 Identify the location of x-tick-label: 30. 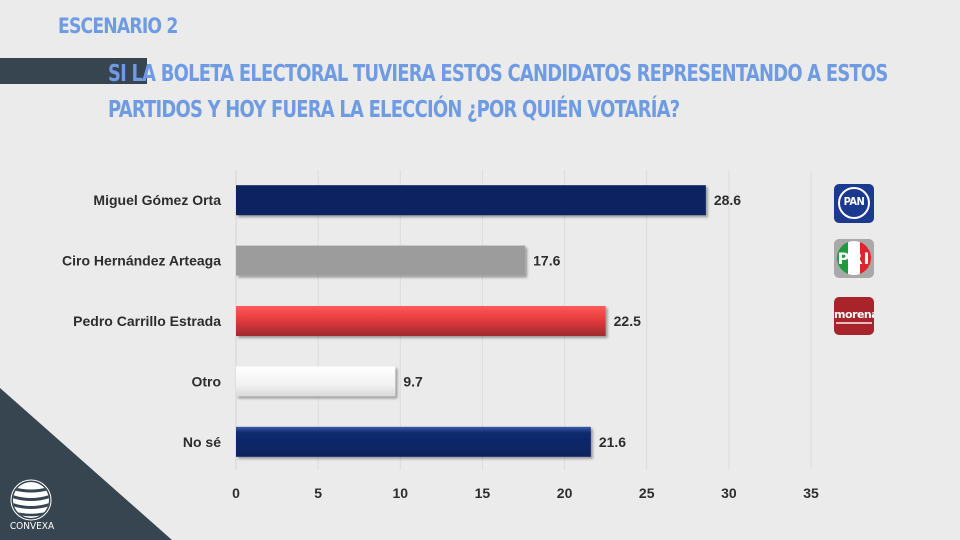
(729, 493).